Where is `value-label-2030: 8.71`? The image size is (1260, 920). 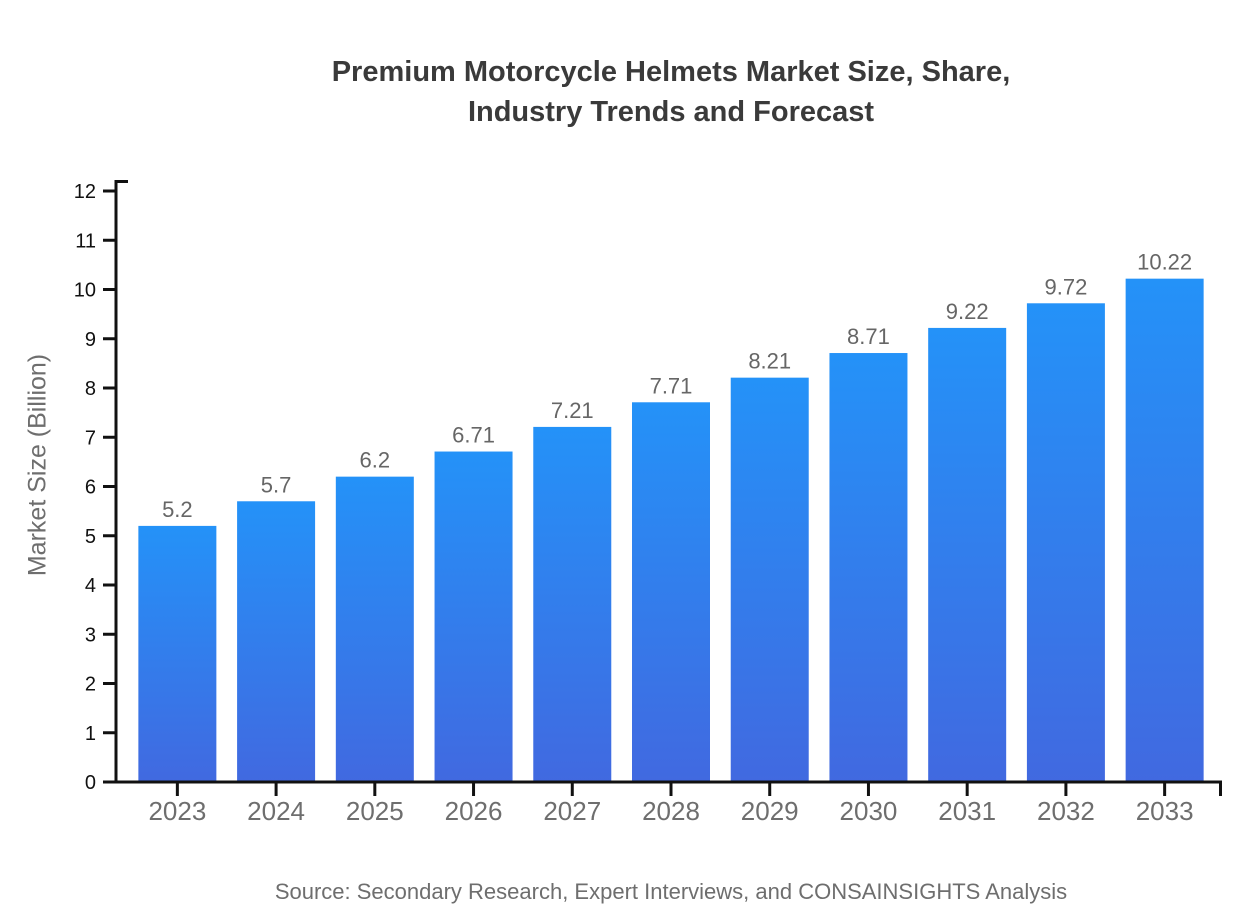 value-label-2030: 8.71 is located at coordinates (868, 336).